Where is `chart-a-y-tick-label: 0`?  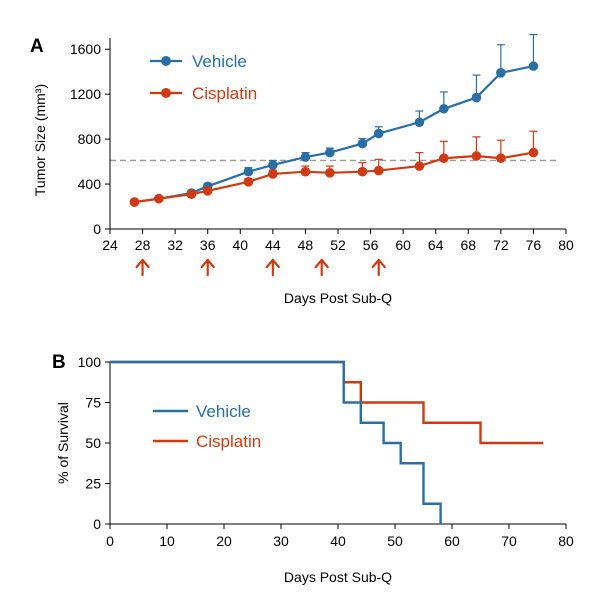
chart-a-y-tick-label: 0 is located at coordinates (97, 229).